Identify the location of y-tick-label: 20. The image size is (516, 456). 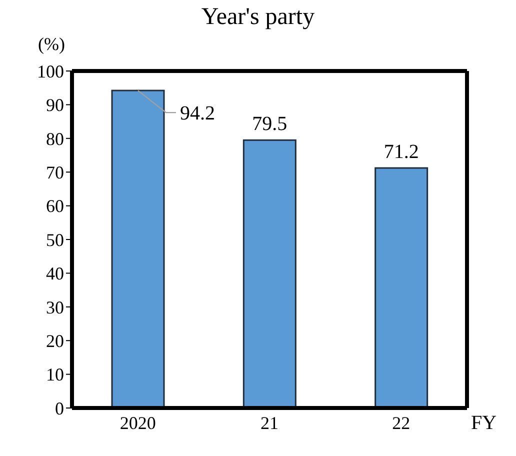
(55, 340).